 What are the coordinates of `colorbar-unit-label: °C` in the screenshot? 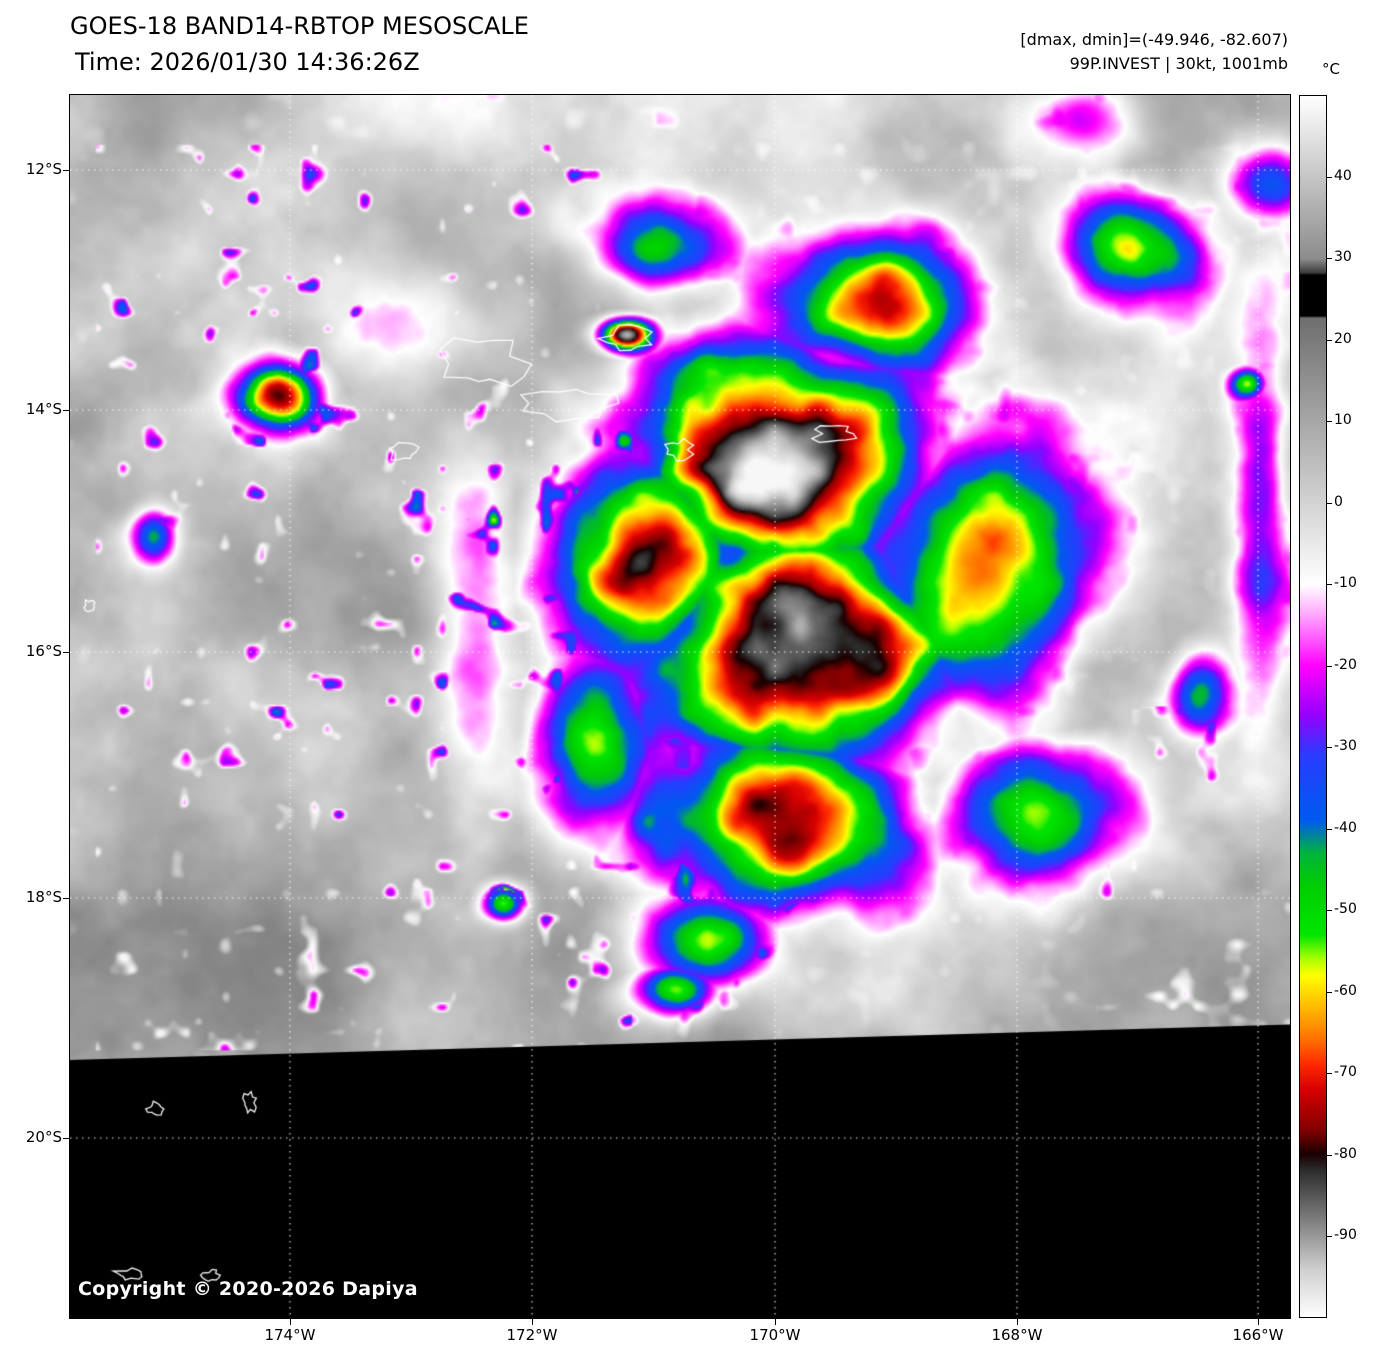 It's located at (1331, 69).